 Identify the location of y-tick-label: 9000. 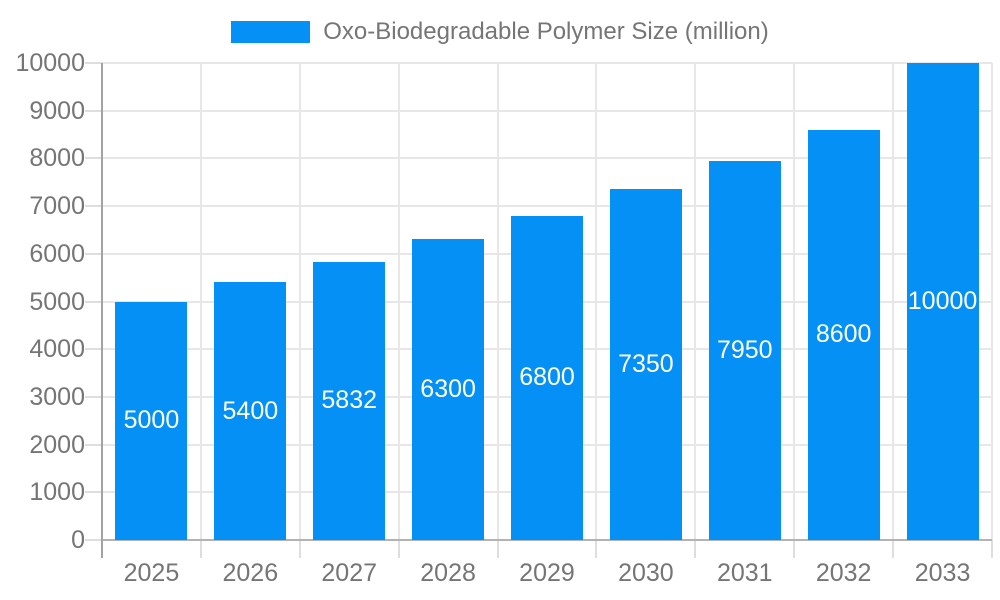
(57, 110).